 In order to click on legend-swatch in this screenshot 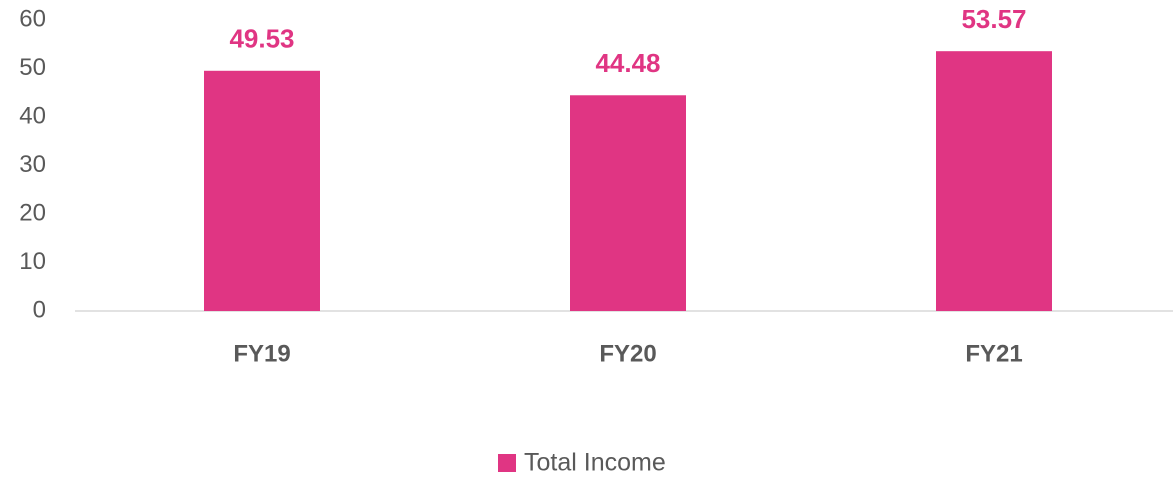, I will do `click(507, 463)`.